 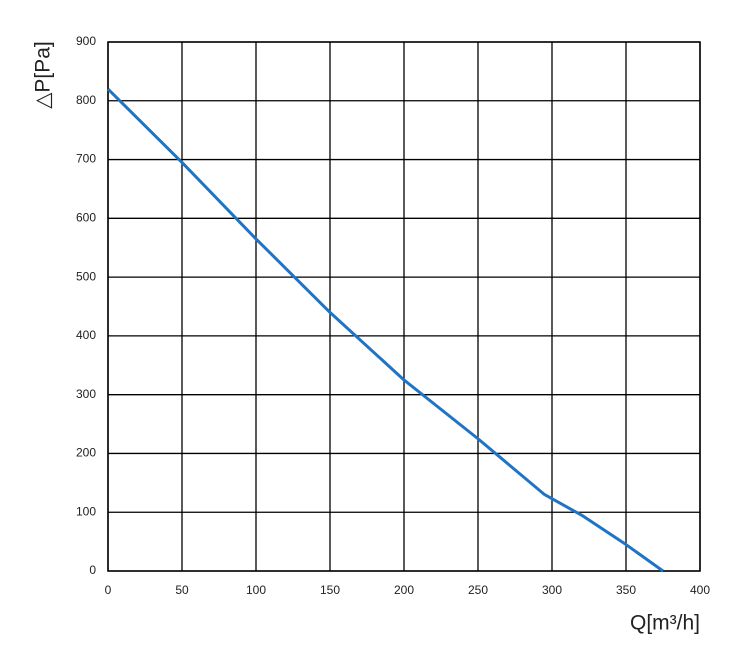 I want to click on y-tick-label: 200, so click(x=86, y=453).